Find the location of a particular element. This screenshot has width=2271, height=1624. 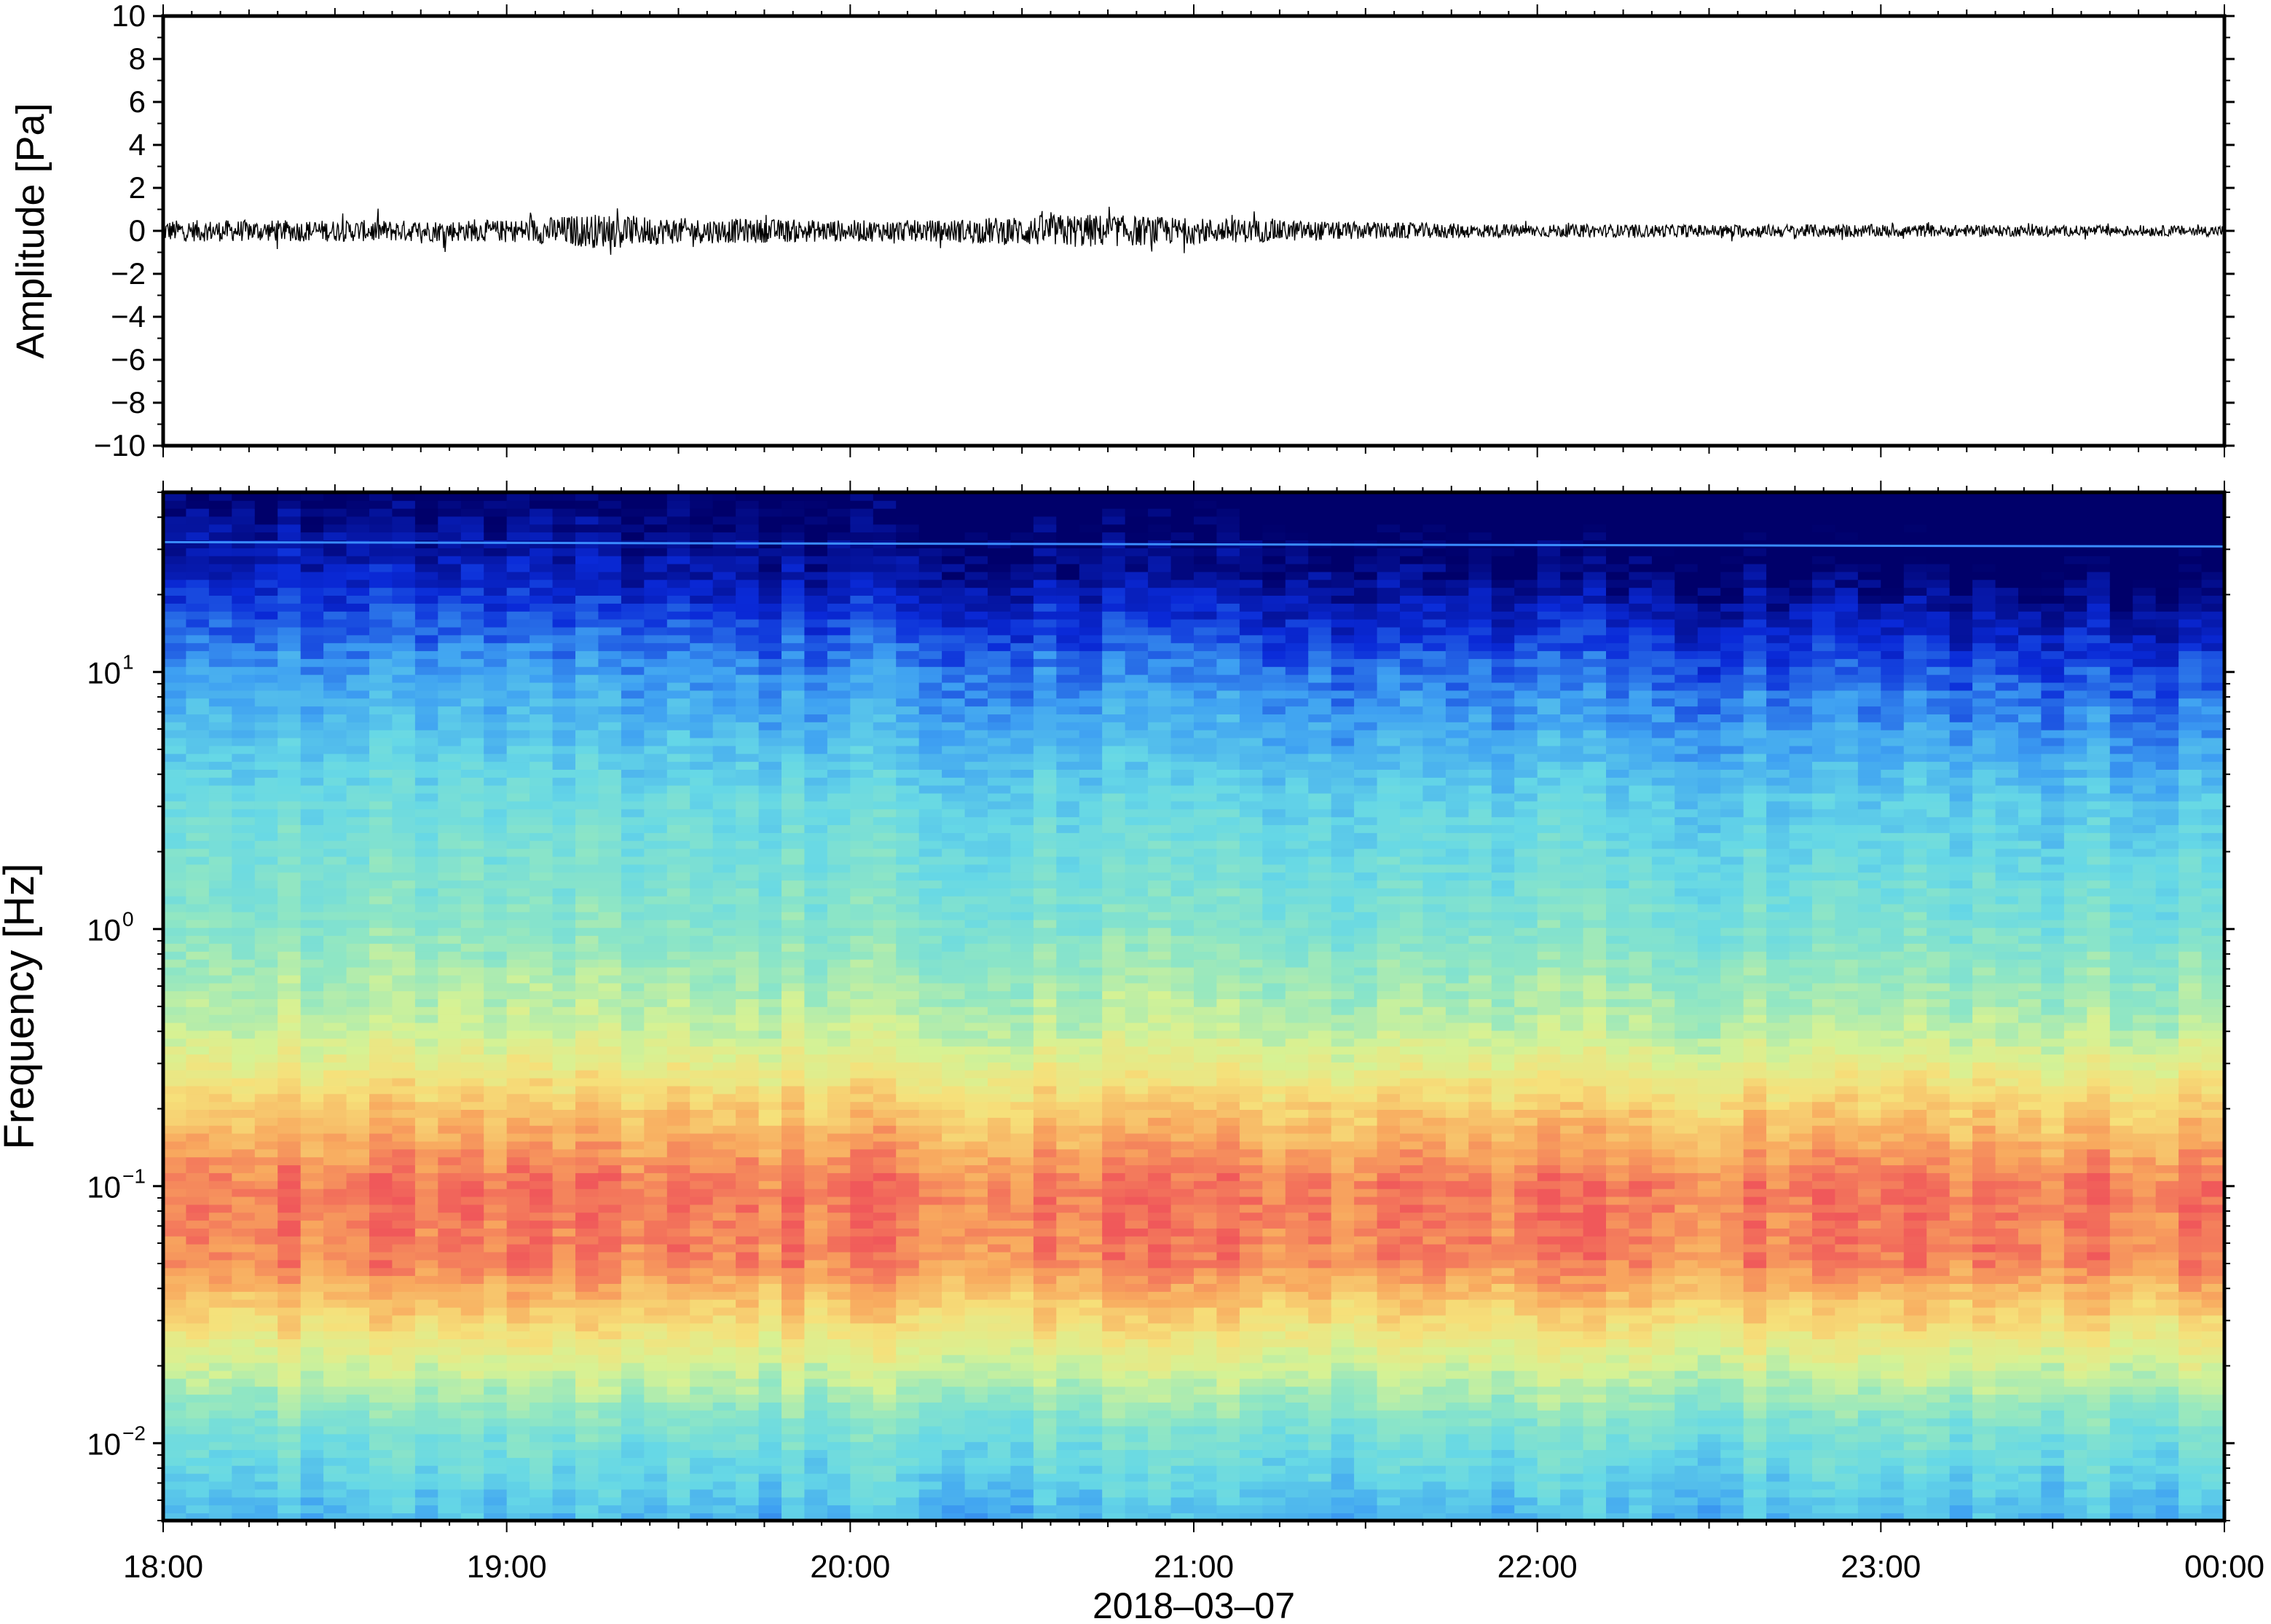

waveform-y-tick-label: 10 is located at coordinates (128, 16).